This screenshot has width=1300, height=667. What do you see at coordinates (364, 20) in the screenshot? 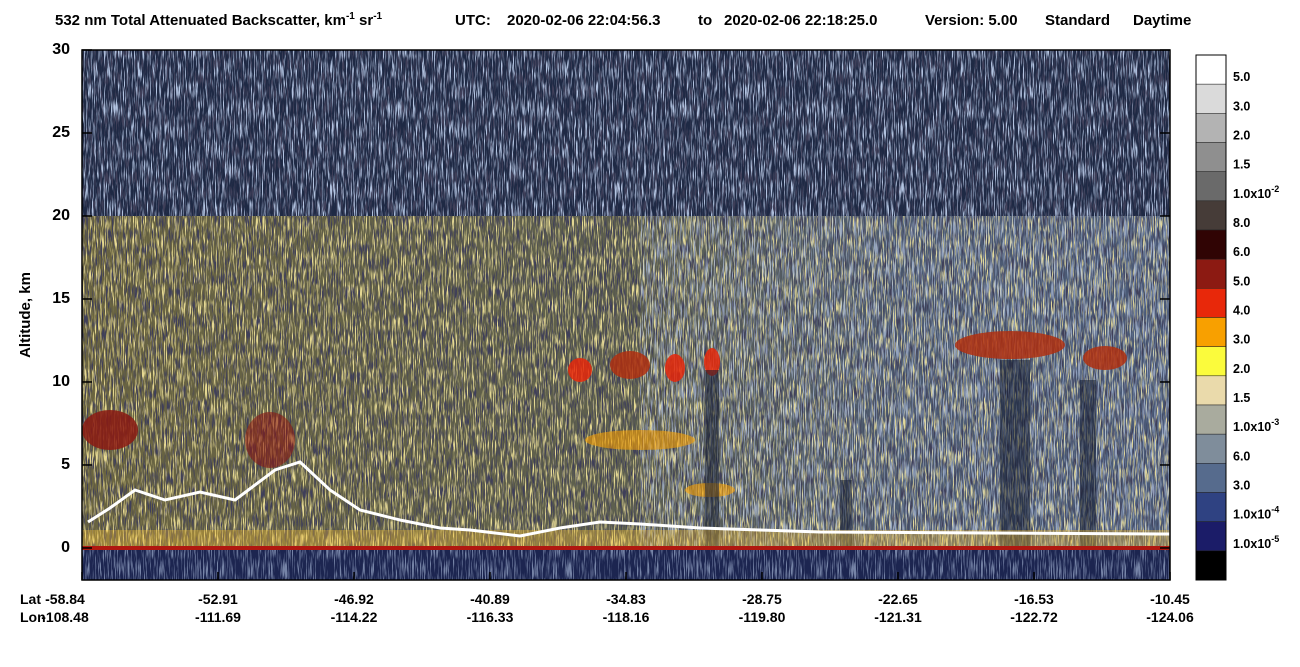
I see `title-part: sr` at bounding box center [364, 20].